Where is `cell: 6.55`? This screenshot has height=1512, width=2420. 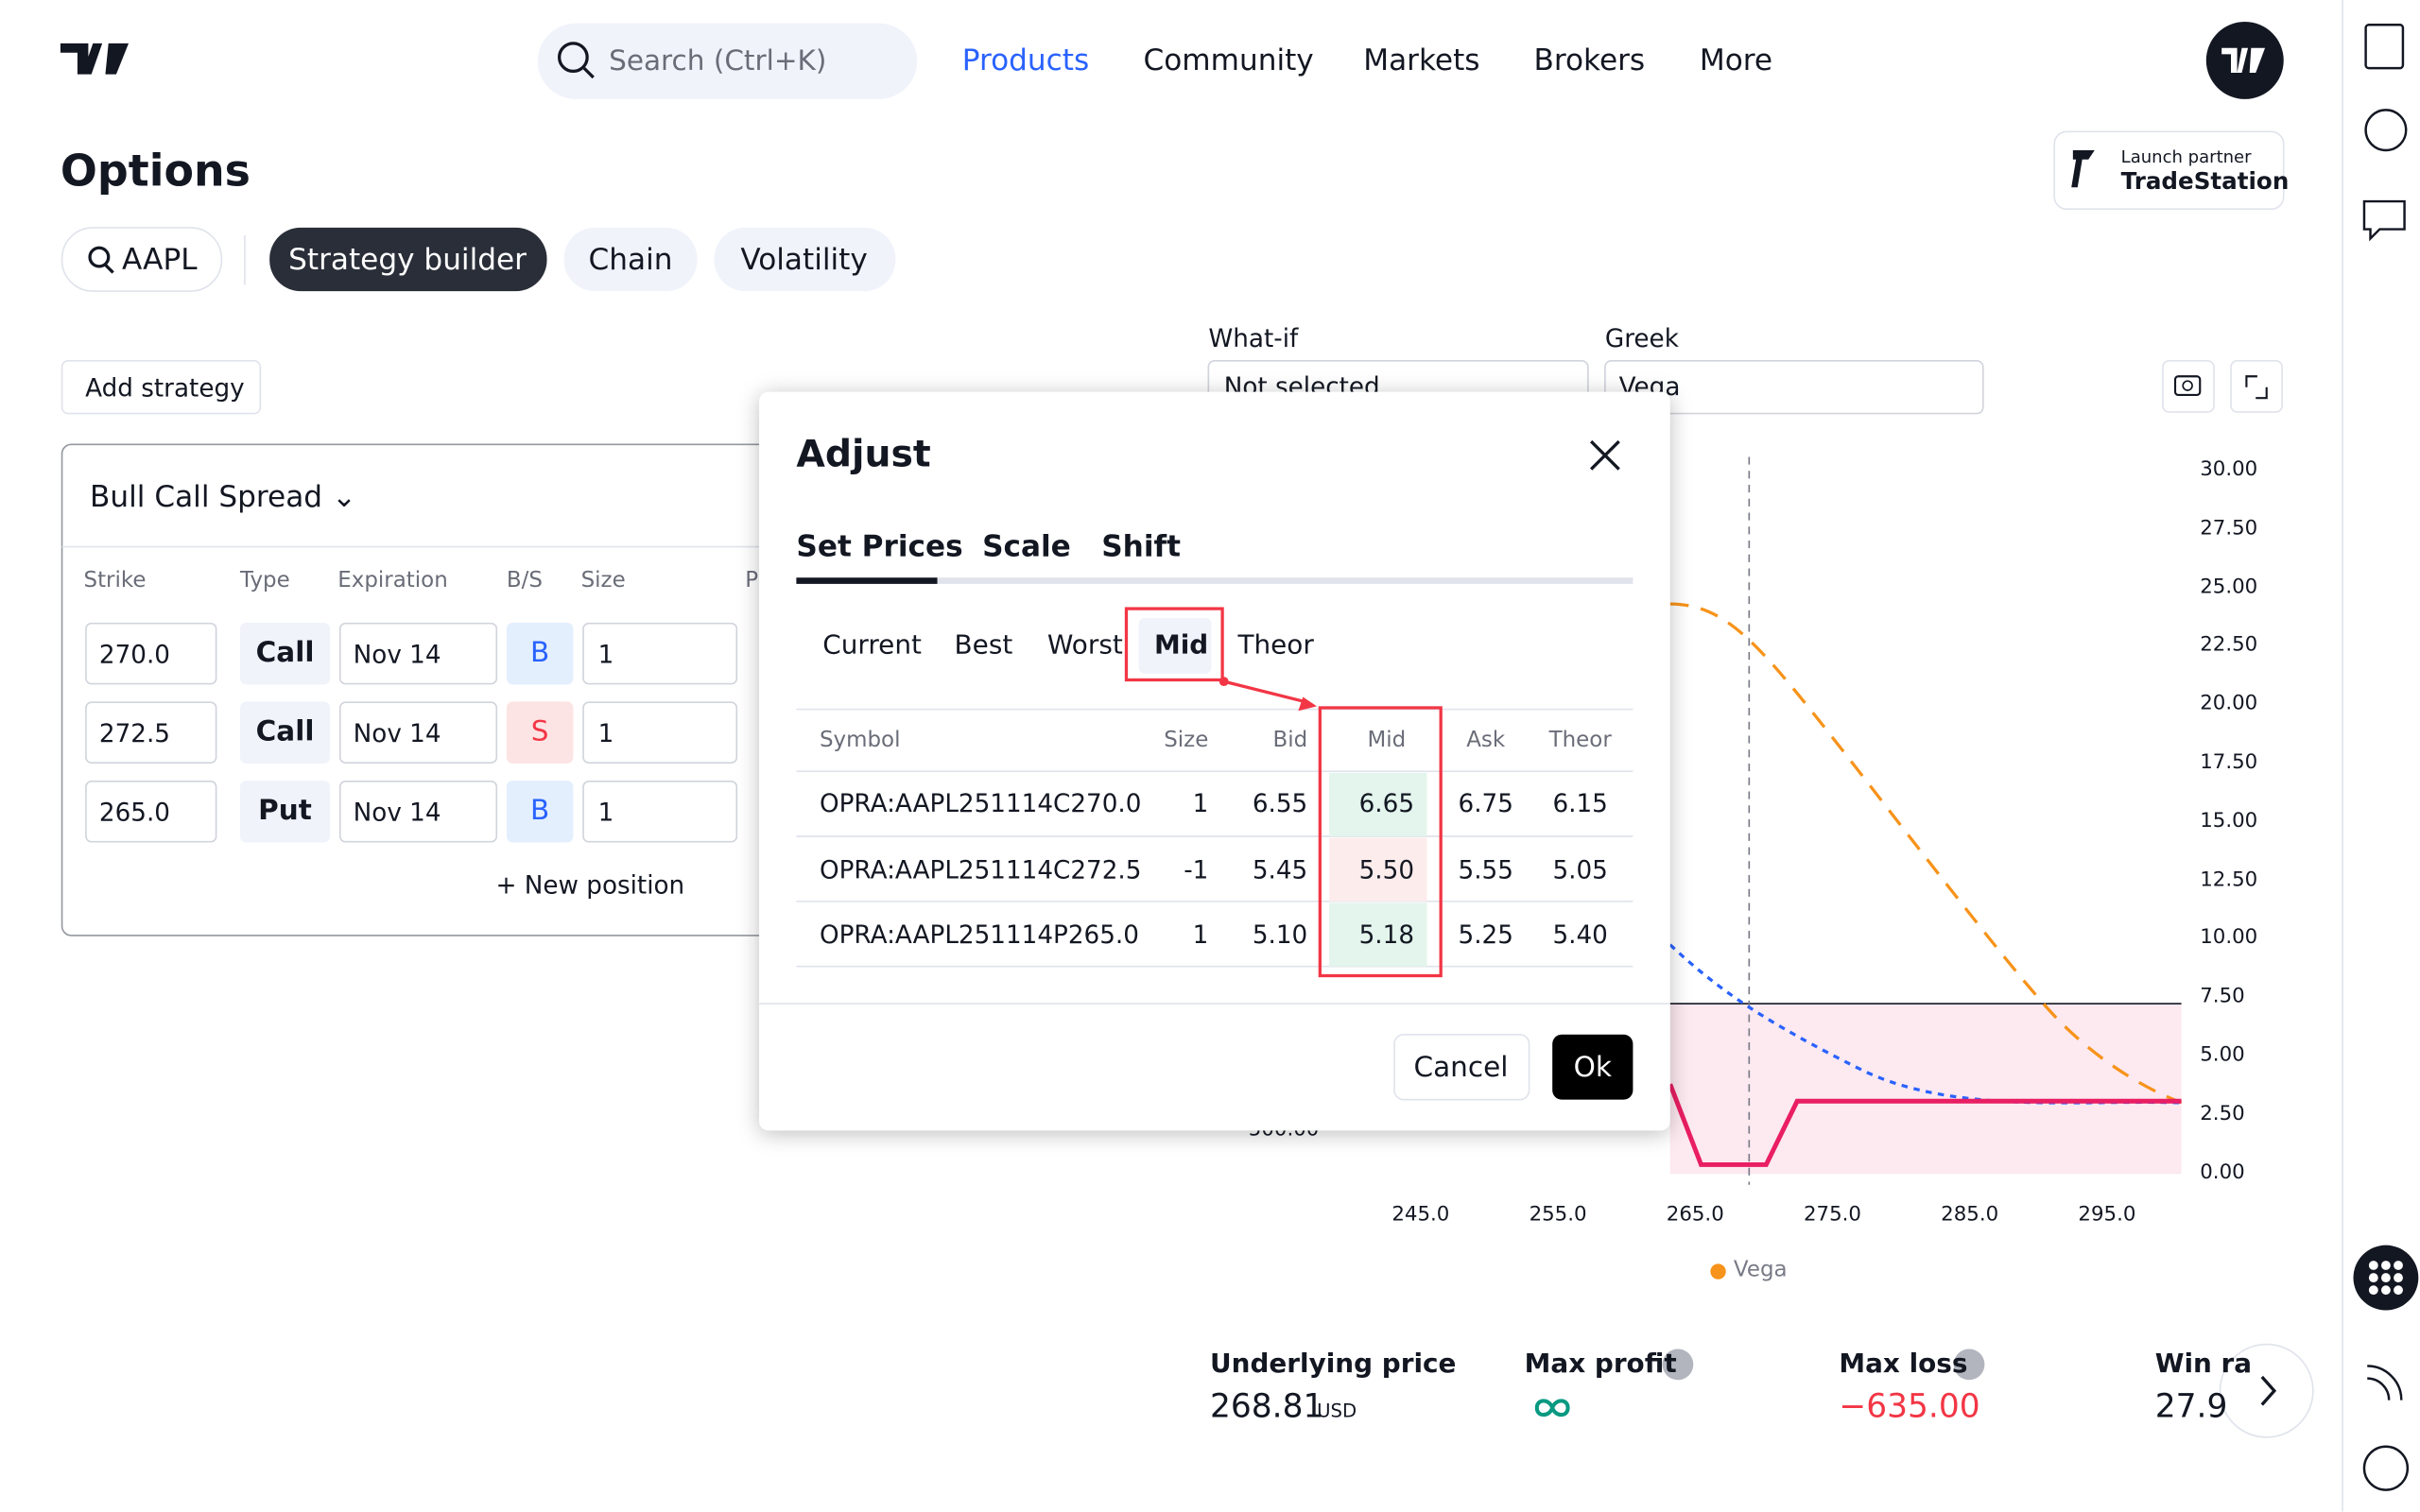 cell: 6.55 is located at coordinates (1280, 803).